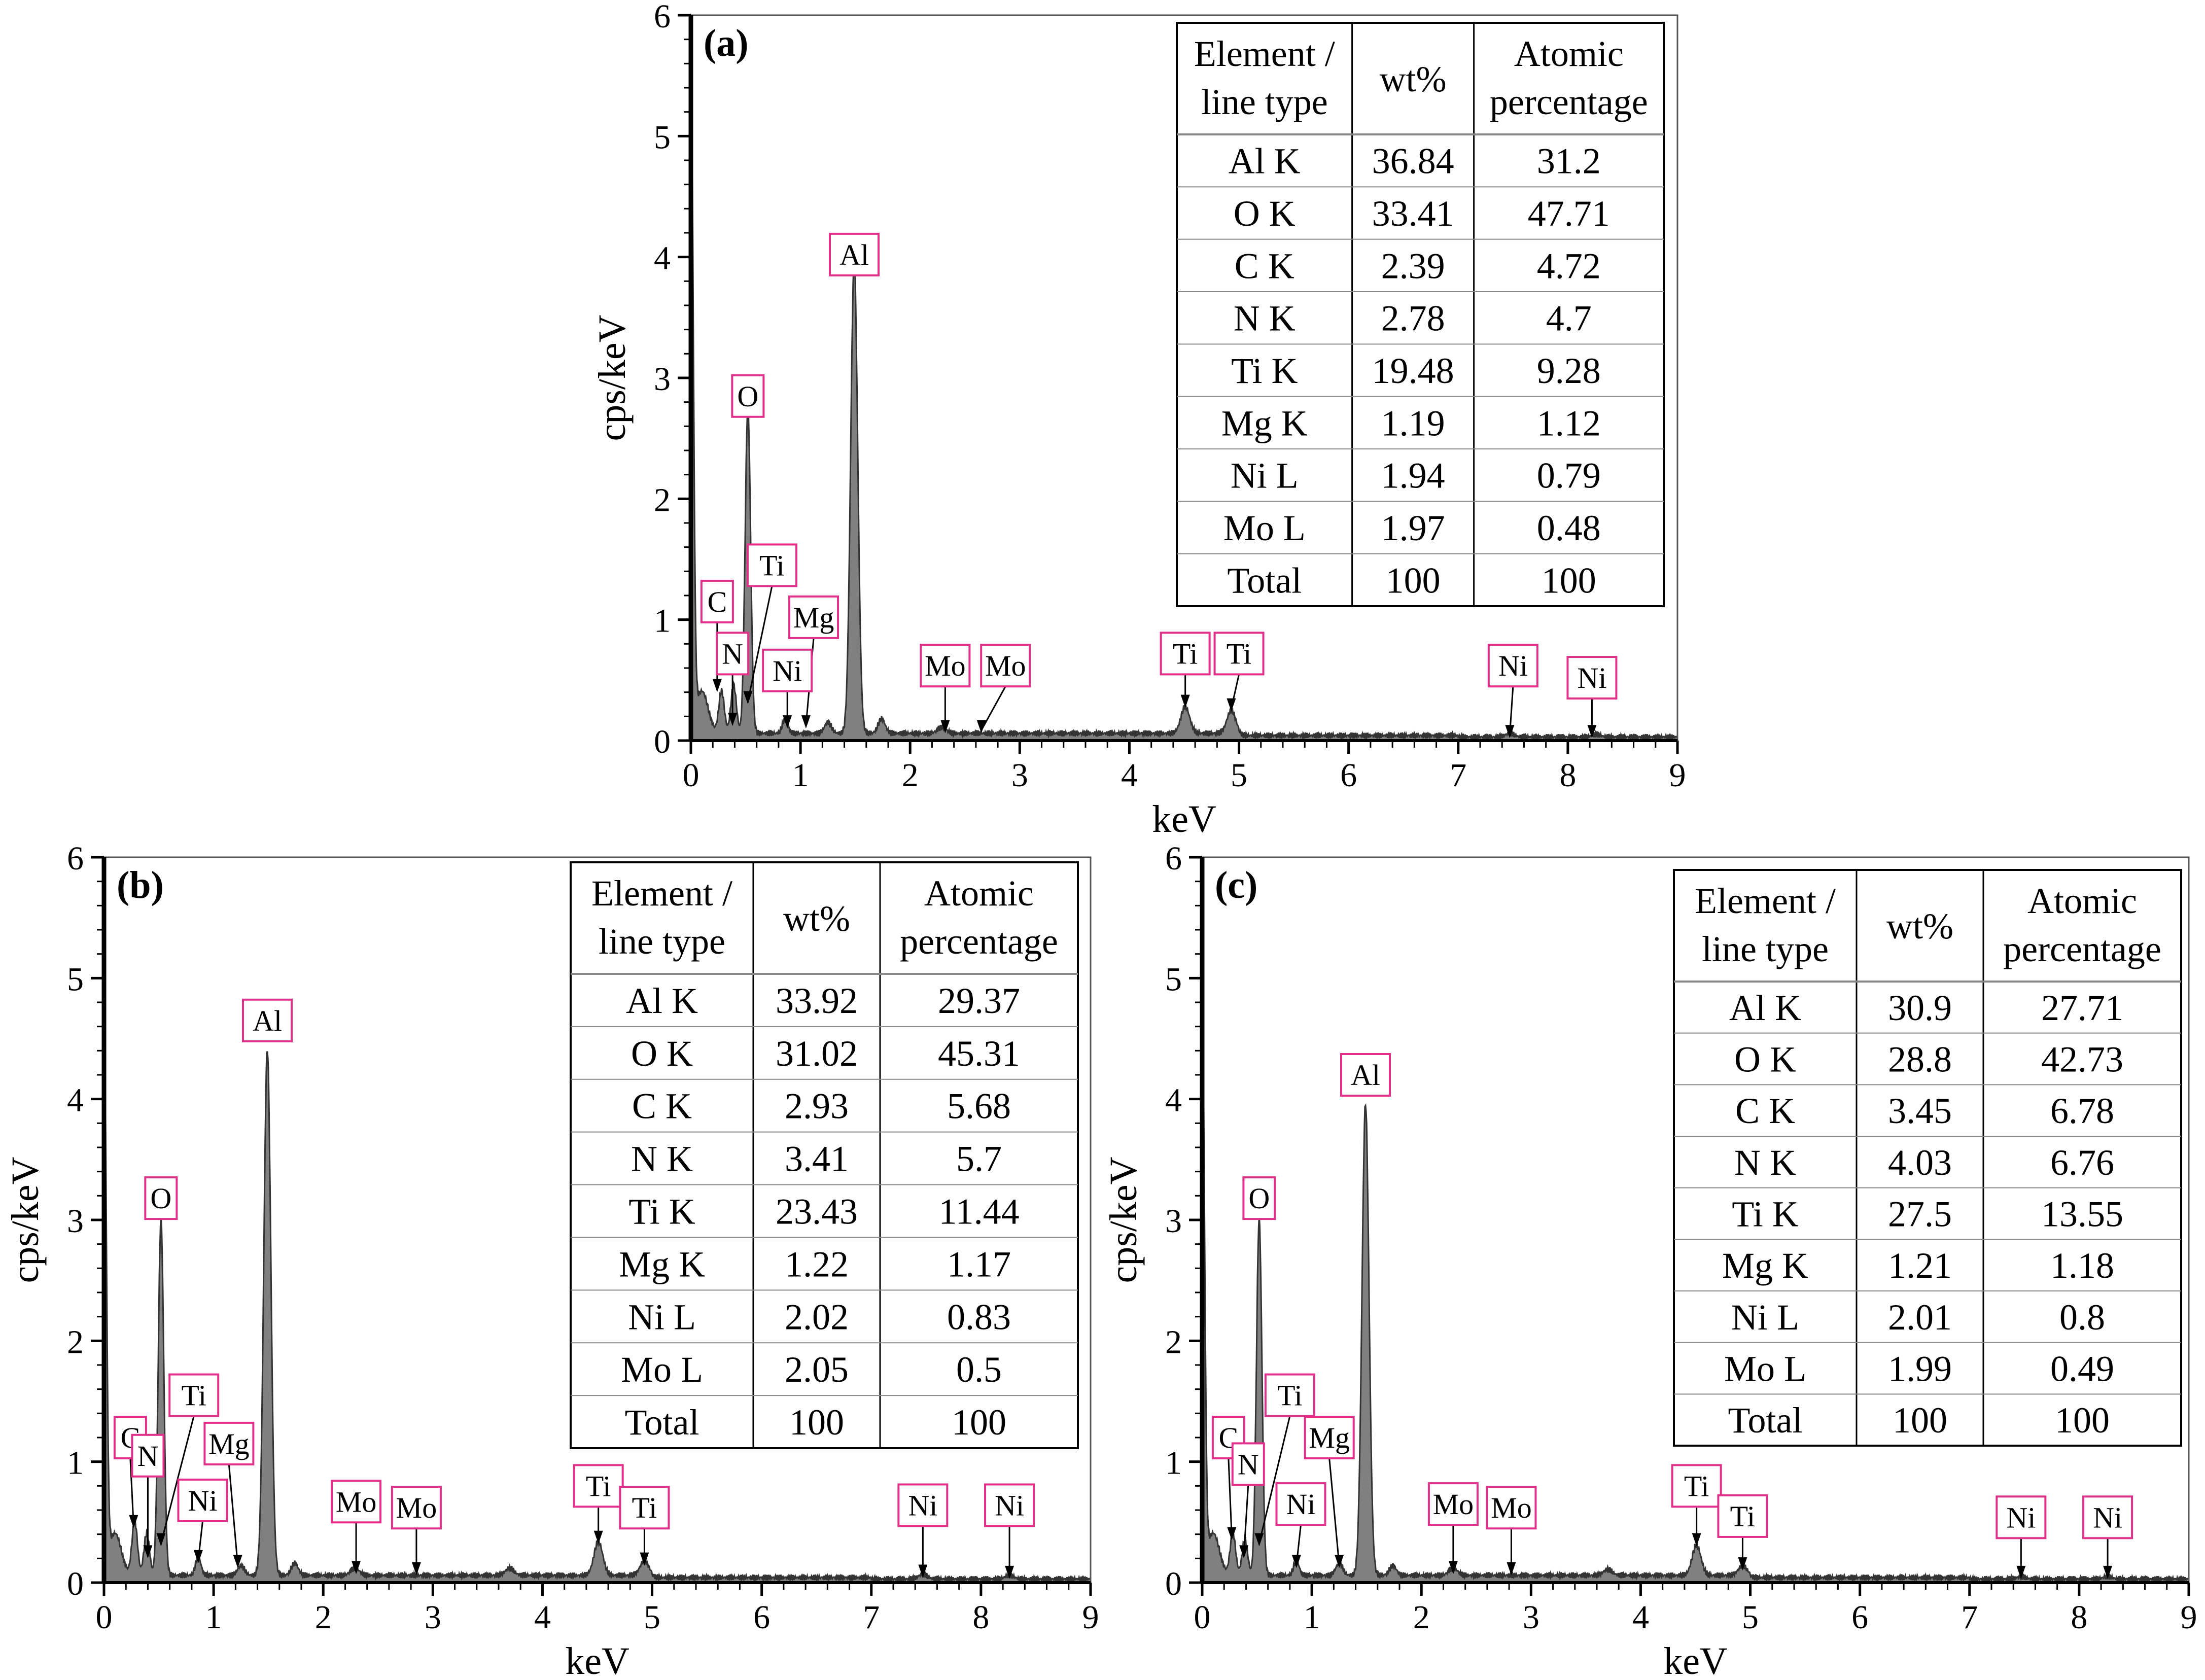 This screenshot has height=1680, width=2205. I want to click on peak-label-mo: Mo, so click(357, 1527).